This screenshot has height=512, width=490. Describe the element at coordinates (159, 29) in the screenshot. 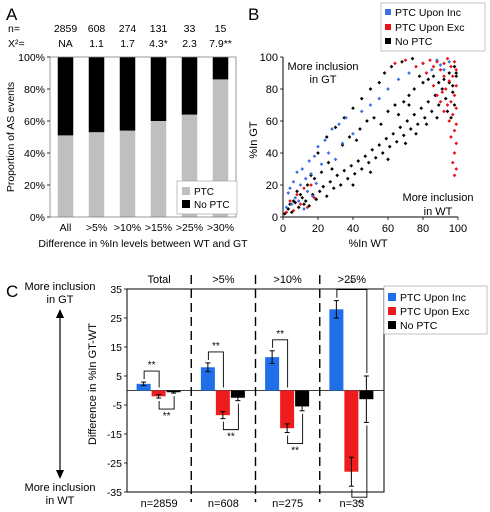

I see `panel-a-n-value: 131` at that location.